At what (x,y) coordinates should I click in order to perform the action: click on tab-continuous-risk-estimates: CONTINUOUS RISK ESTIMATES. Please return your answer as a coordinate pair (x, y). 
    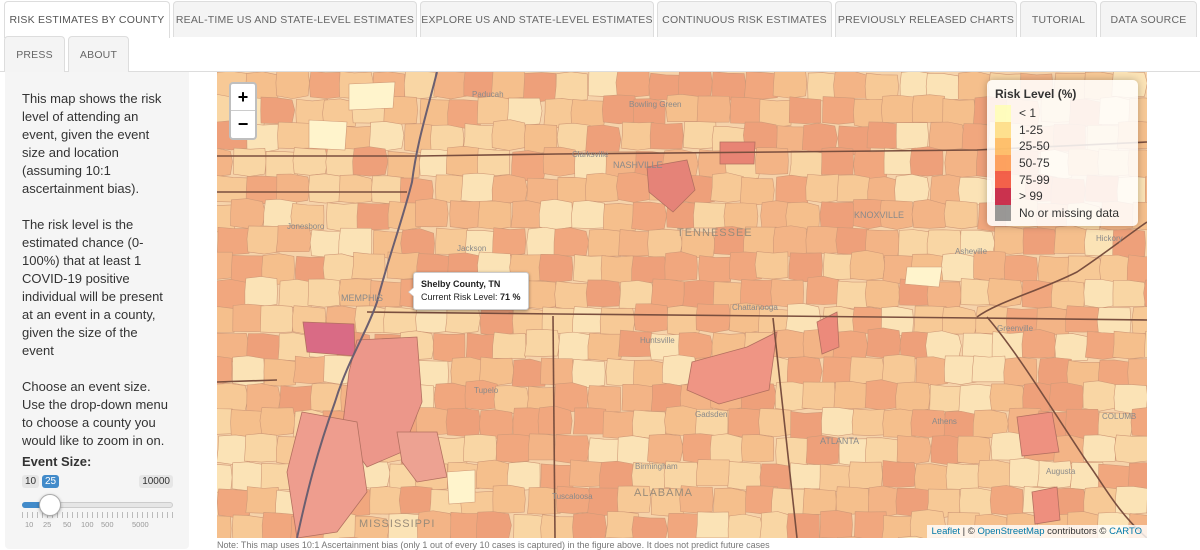
    Looking at the image, I should click on (744, 19).